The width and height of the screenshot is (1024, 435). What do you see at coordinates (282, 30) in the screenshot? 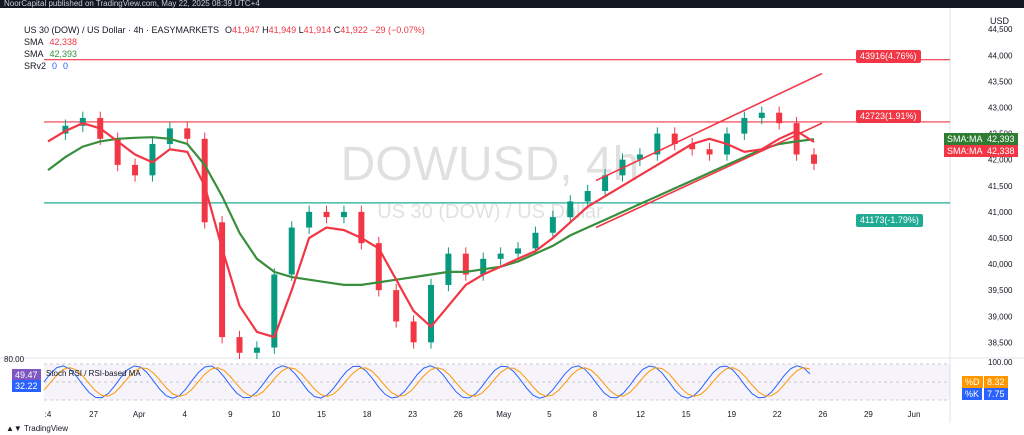
I see `high-value: 41,949` at bounding box center [282, 30].